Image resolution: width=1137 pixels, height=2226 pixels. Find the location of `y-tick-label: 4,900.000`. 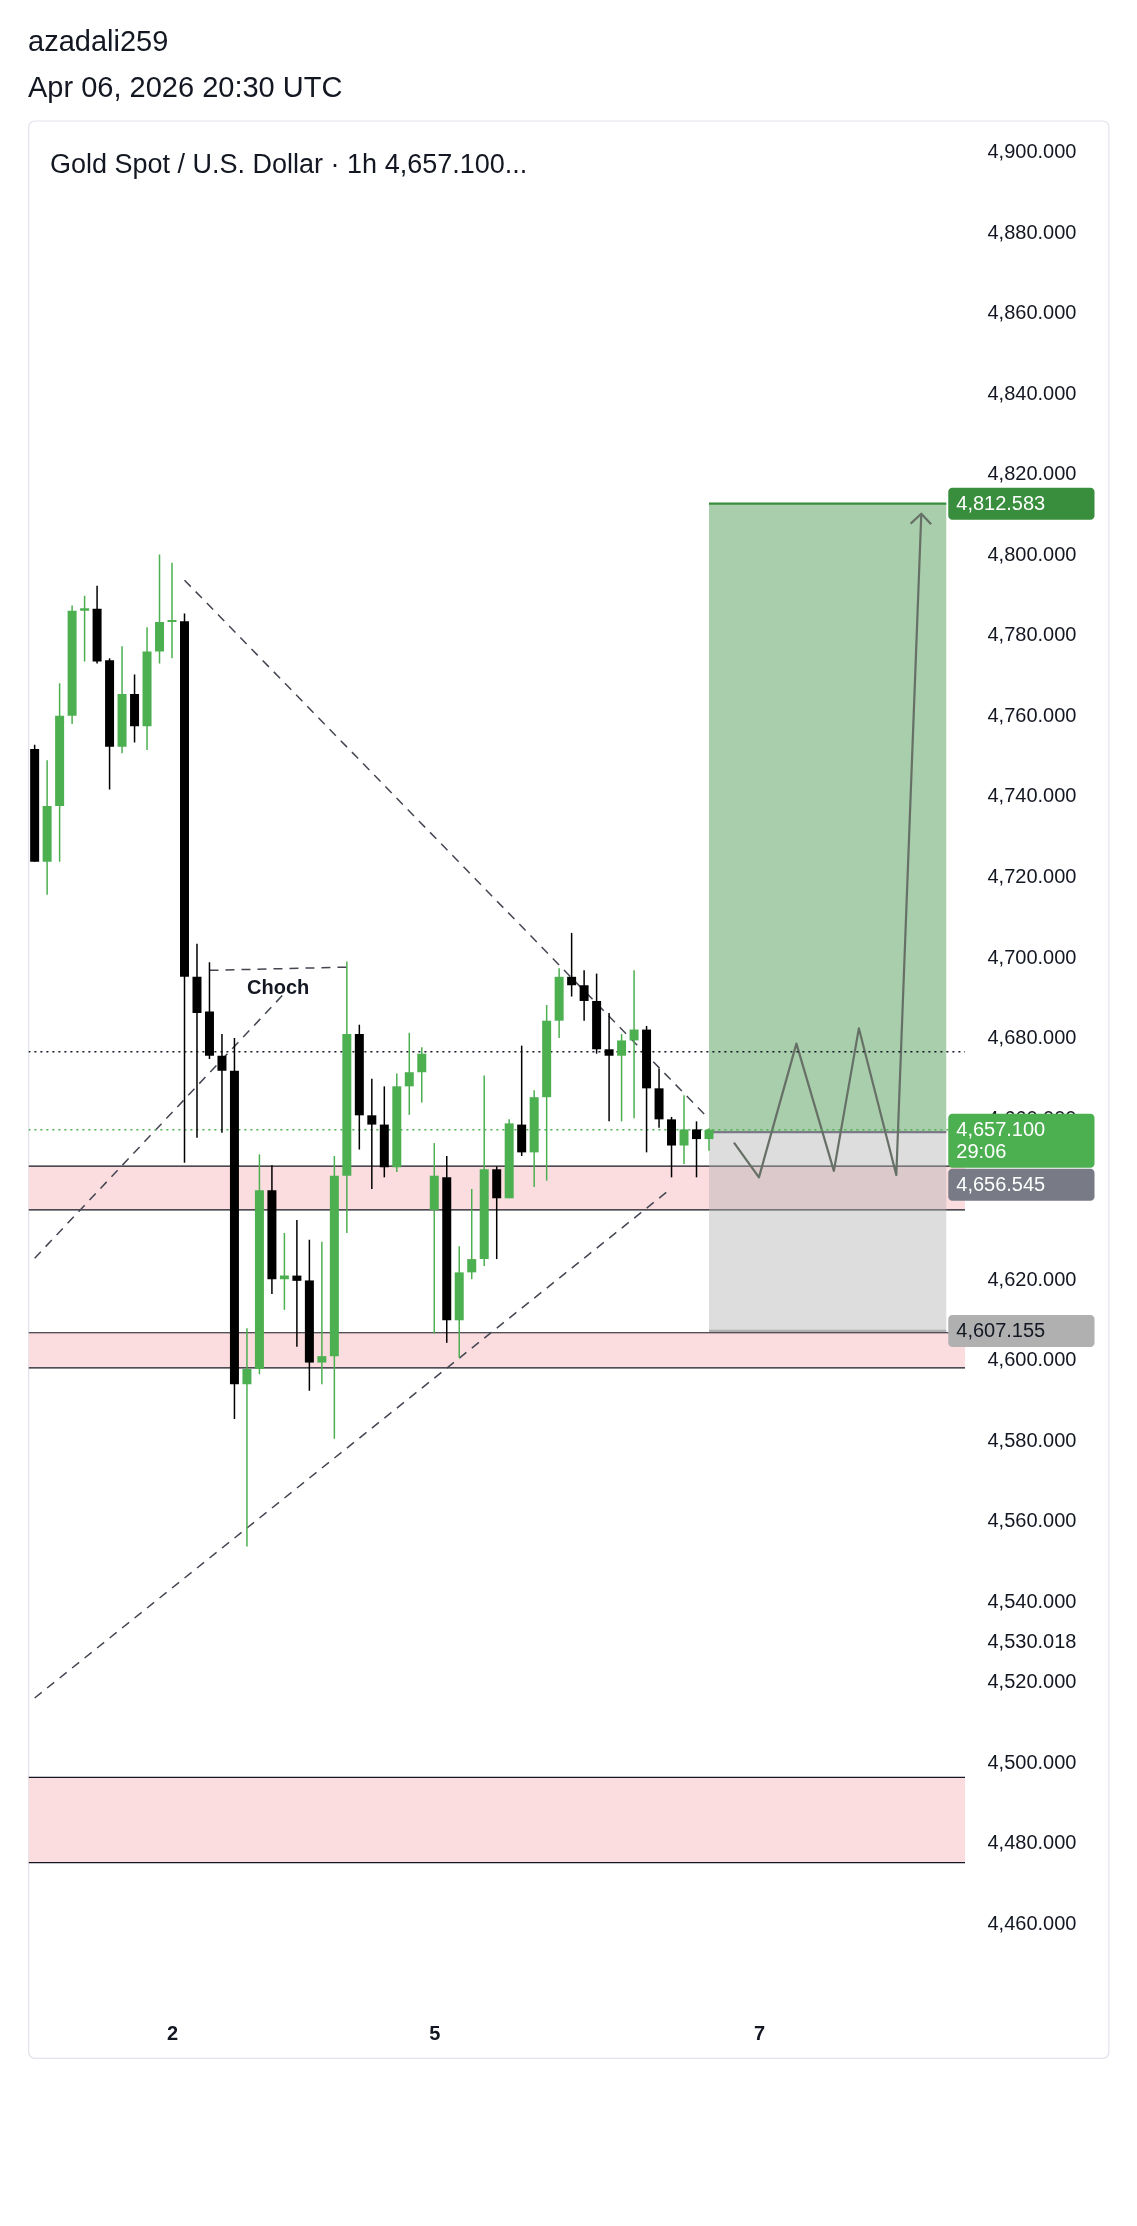

y-tick-label: 4,900.000 is located at coordinates (1032, 151).